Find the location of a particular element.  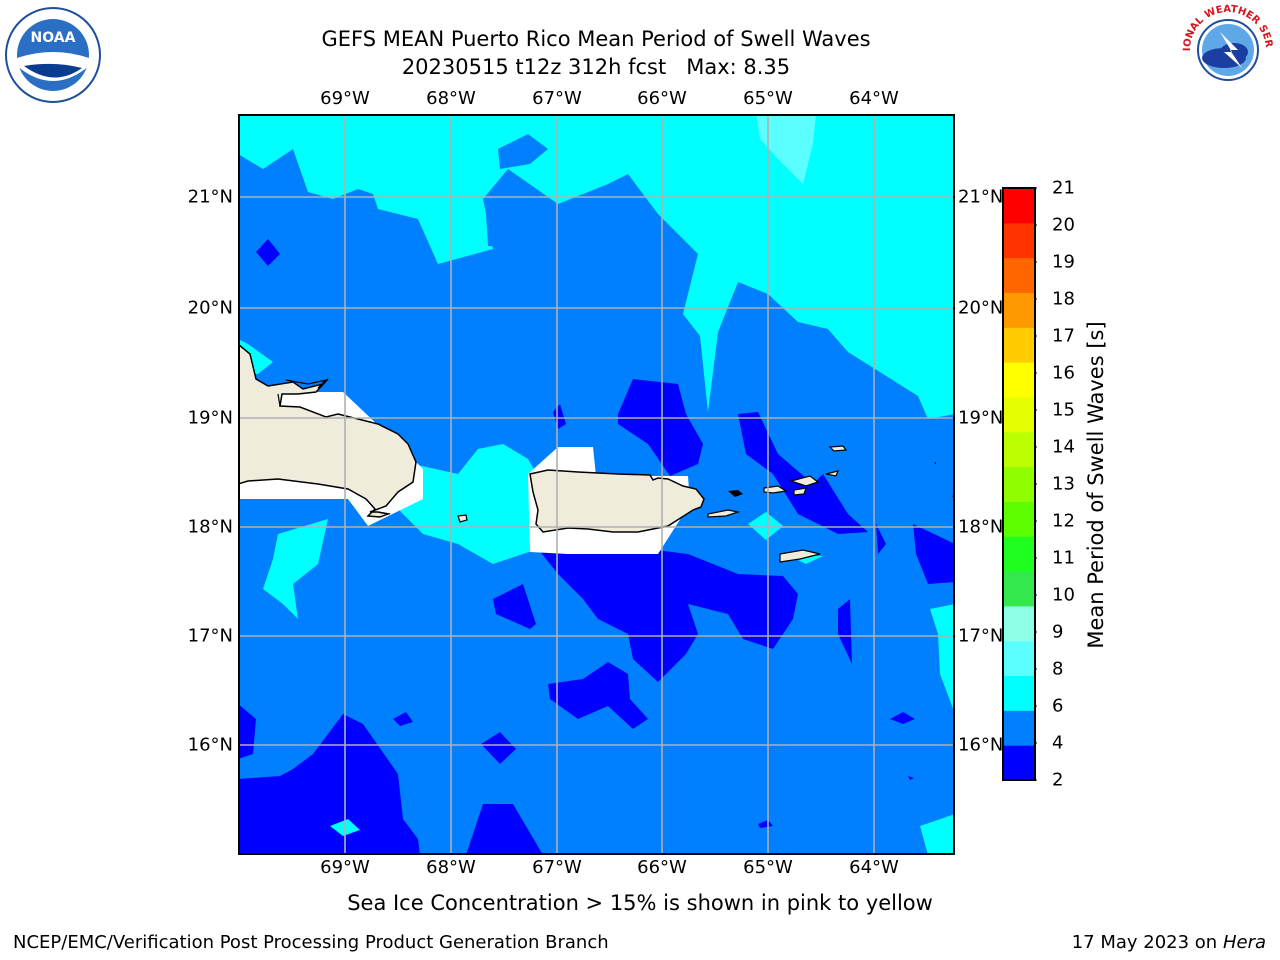

lat-label-left: 19°N is located at coordinates (210, 418).